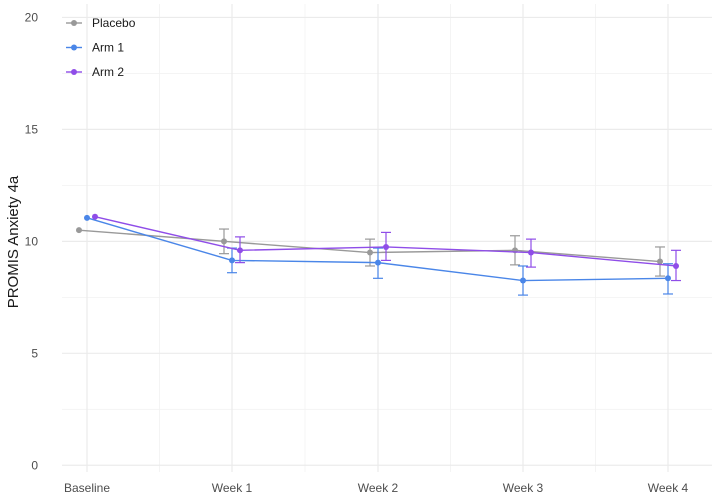 The height and width of the screenshot is (504, 717). I want to click on x-tick-label: Week 2, so click(378, 488).